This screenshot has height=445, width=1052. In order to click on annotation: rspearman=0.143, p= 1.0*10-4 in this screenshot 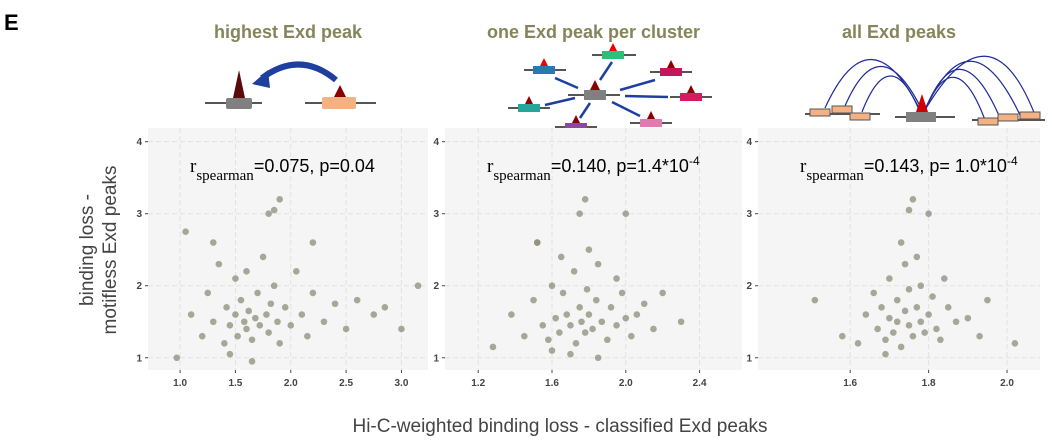, I will do `click(909, 169)`.